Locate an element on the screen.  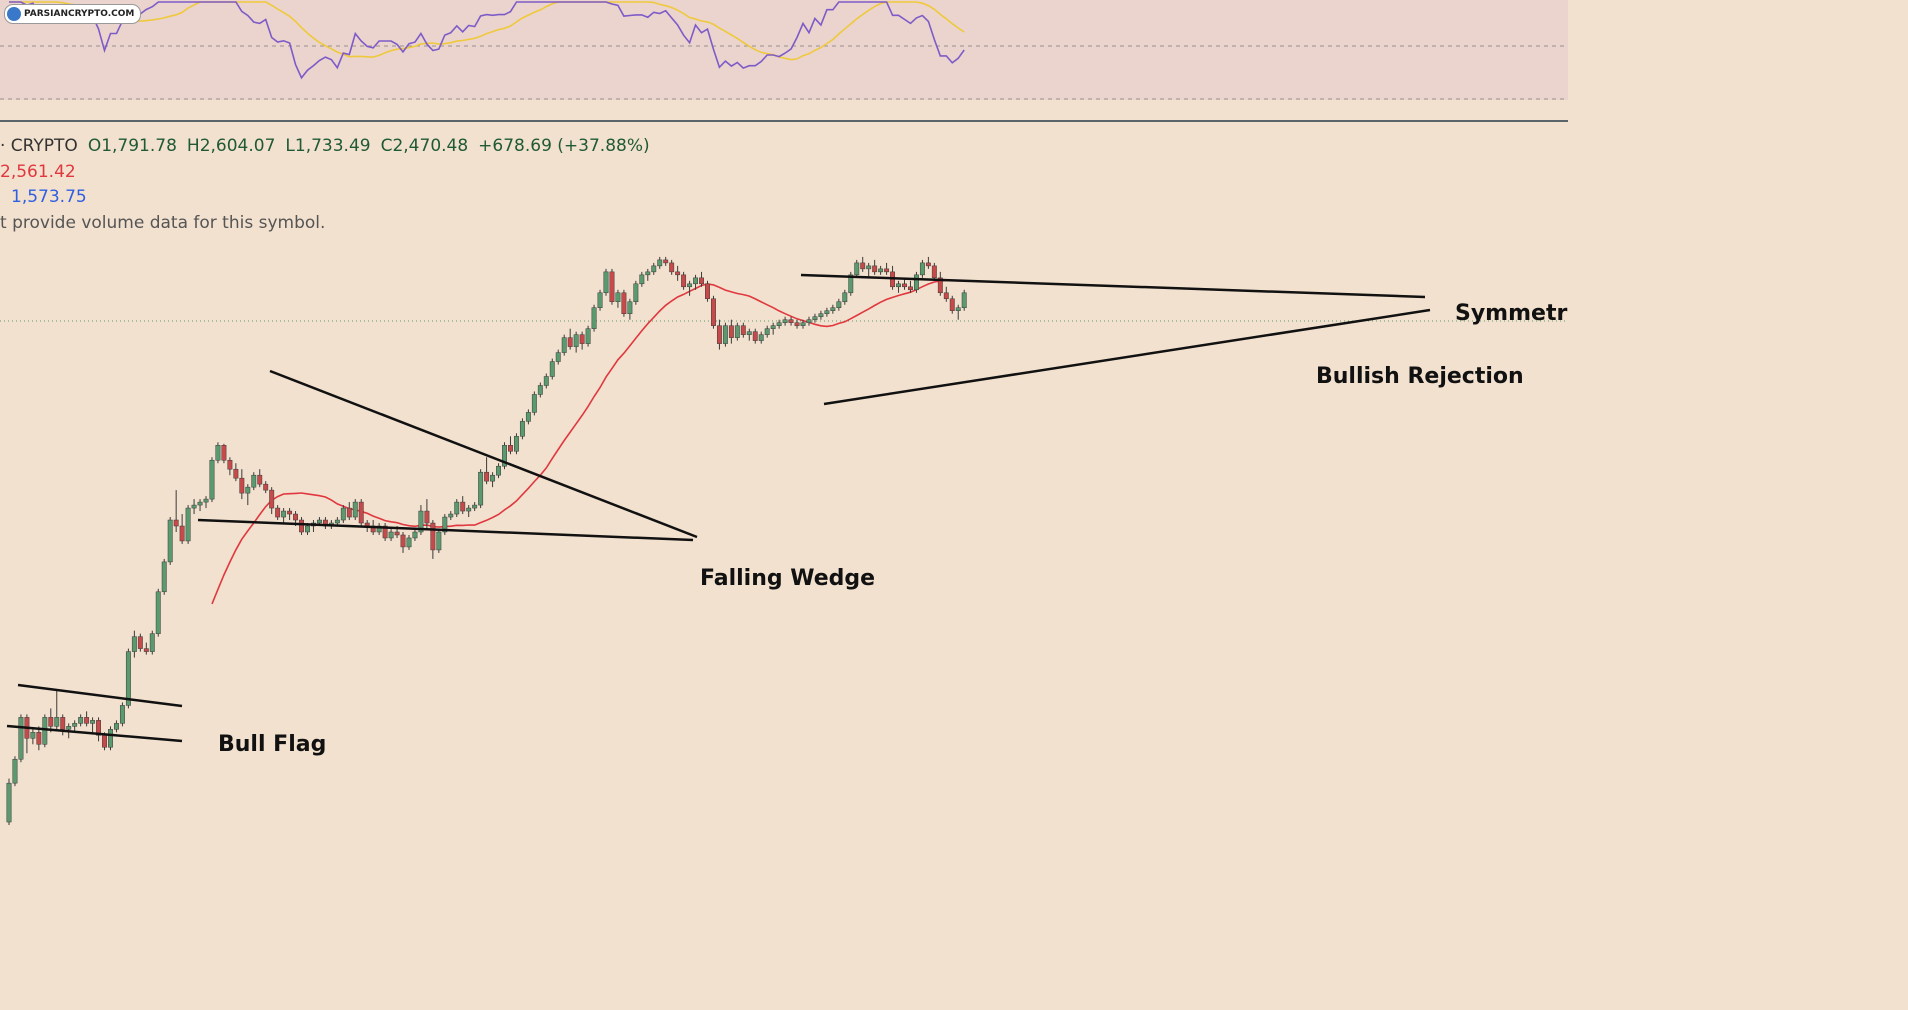
ma-red-legend: 2,561.42 is located at coordinates (38, 172).